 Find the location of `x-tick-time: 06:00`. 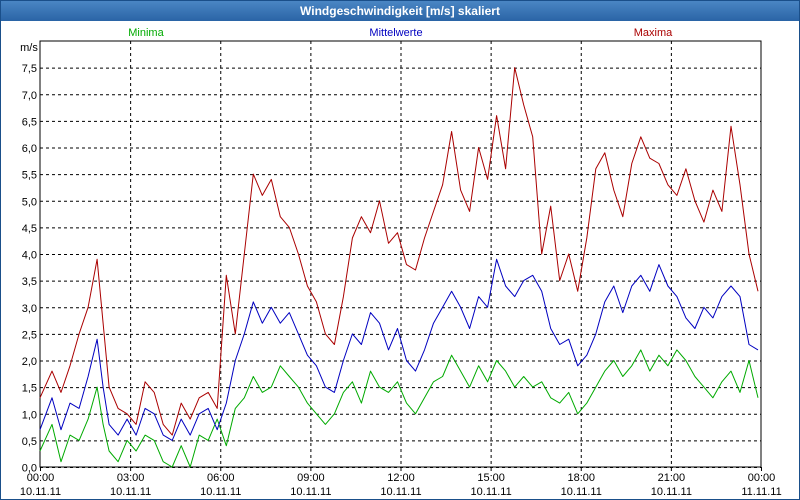

x-tick-time: 06:00 is located at coordinates (221, 478).